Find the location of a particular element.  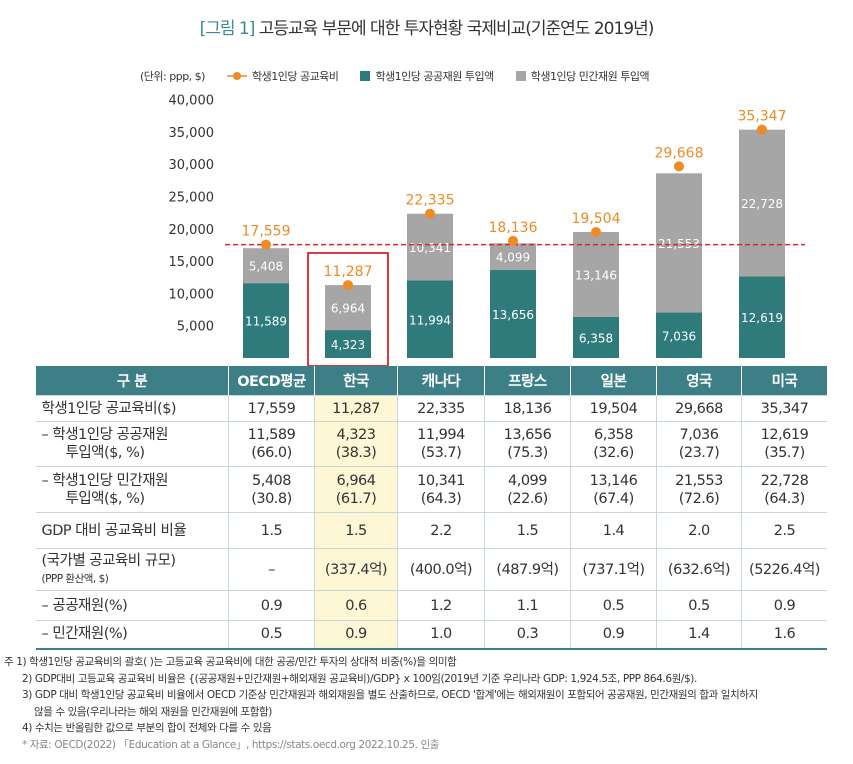

cell-value: 0.3 is located at coordinates (527, 634).